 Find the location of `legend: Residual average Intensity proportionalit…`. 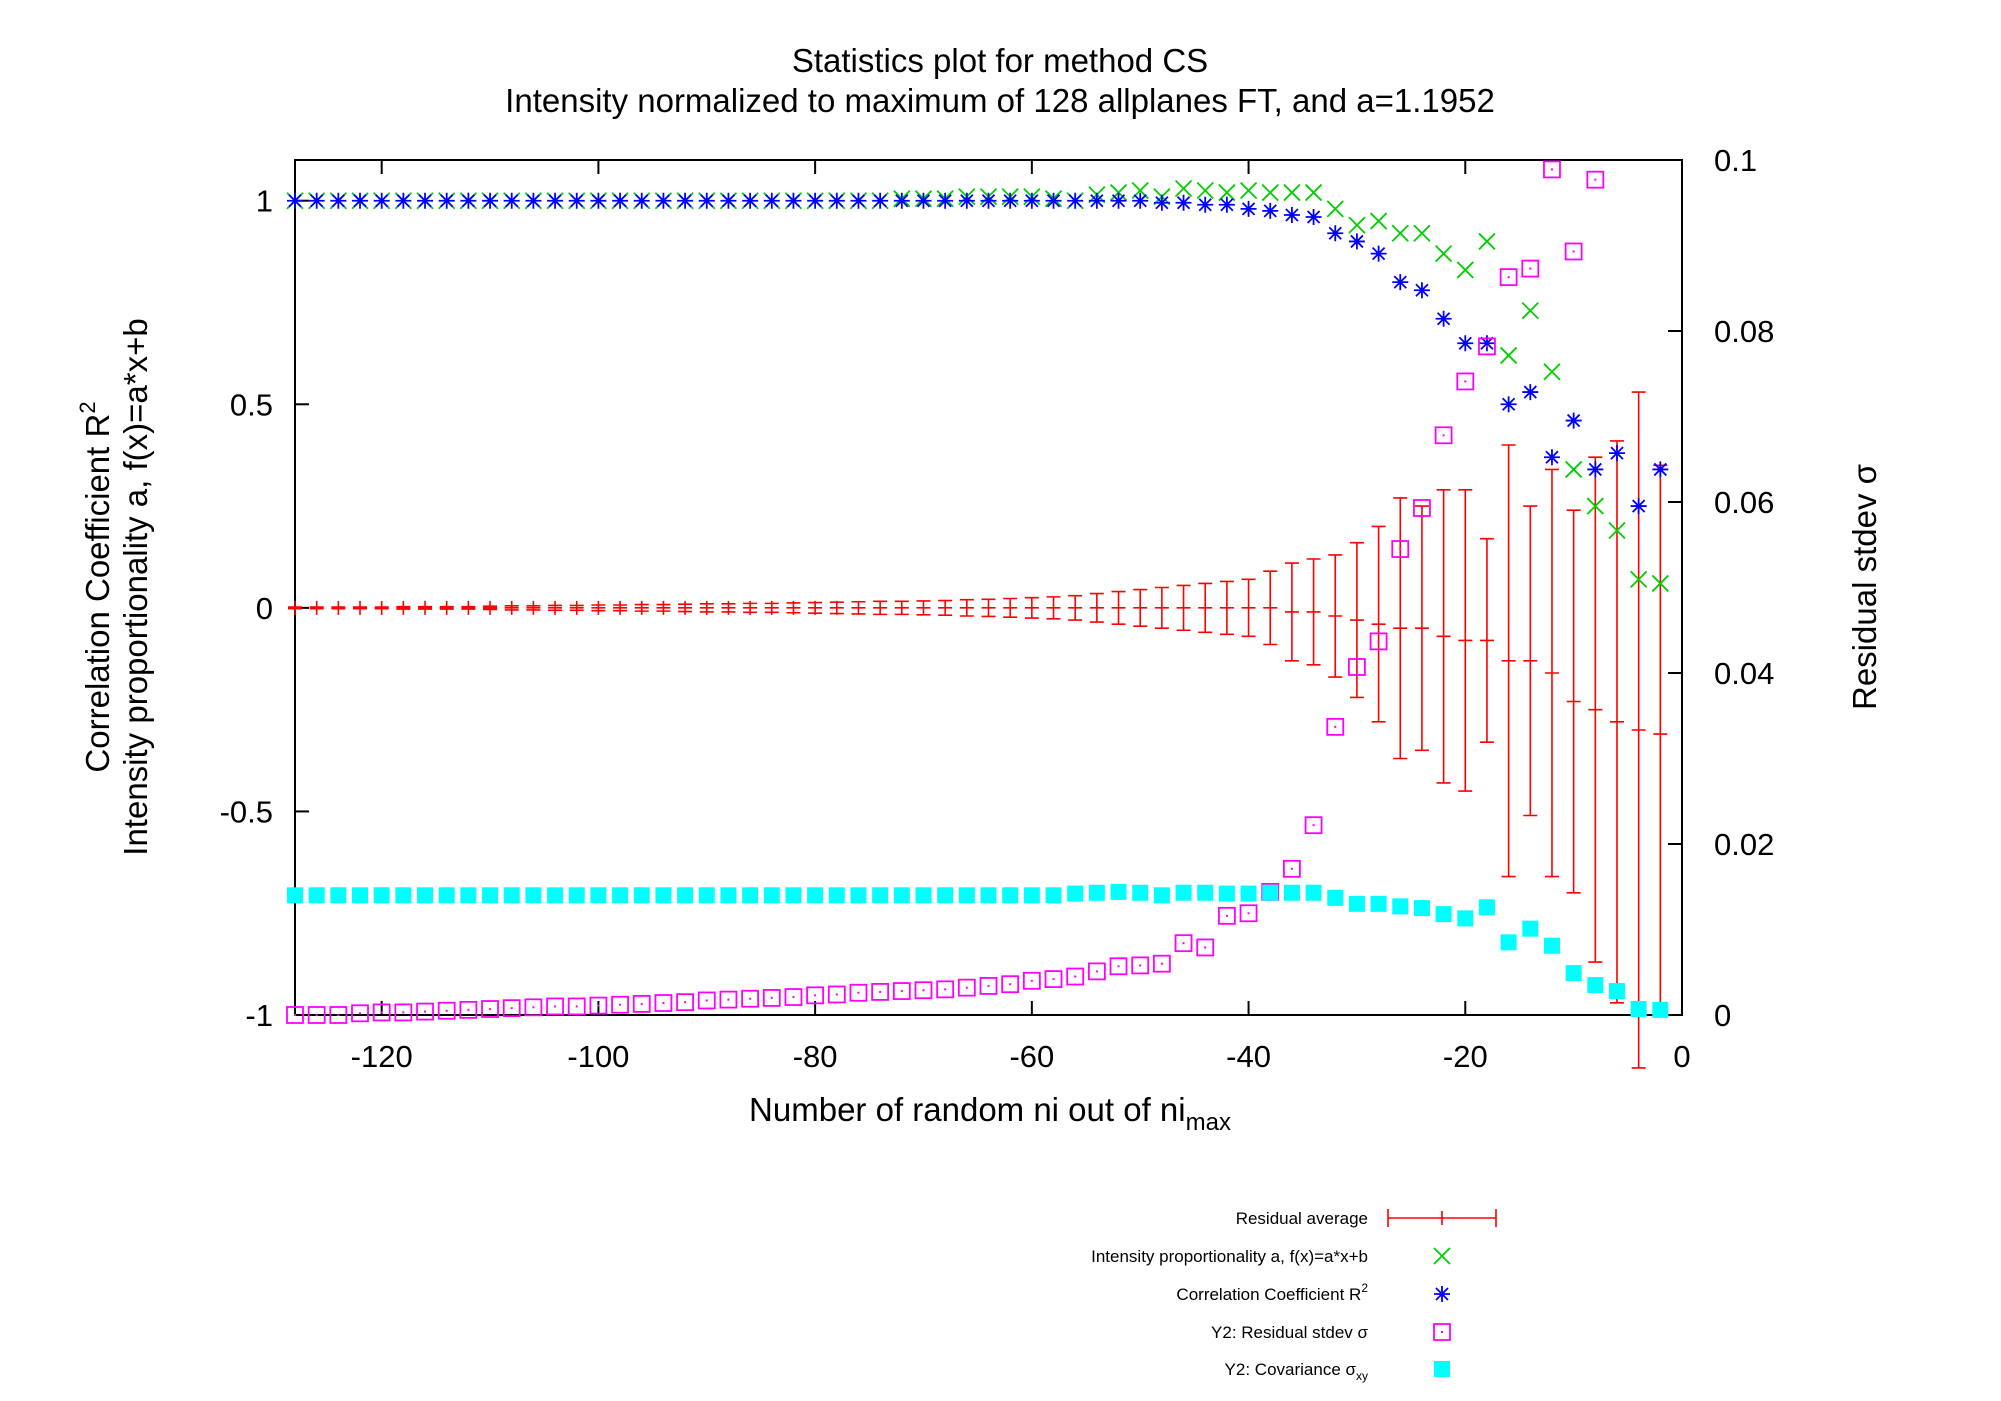

legend: Residual average Intensity proportionalit… is located at coordinates (1294, 1296).